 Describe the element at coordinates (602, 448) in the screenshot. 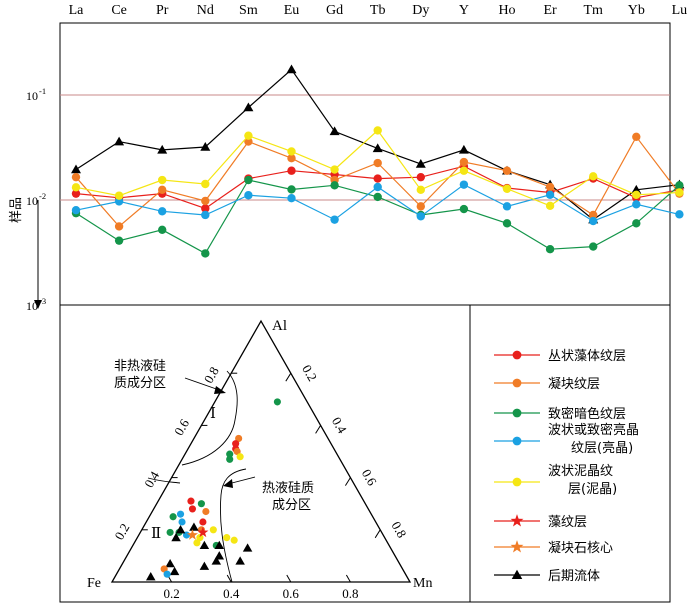

I see `legend-label: 纹层(亮晶)` at that location.